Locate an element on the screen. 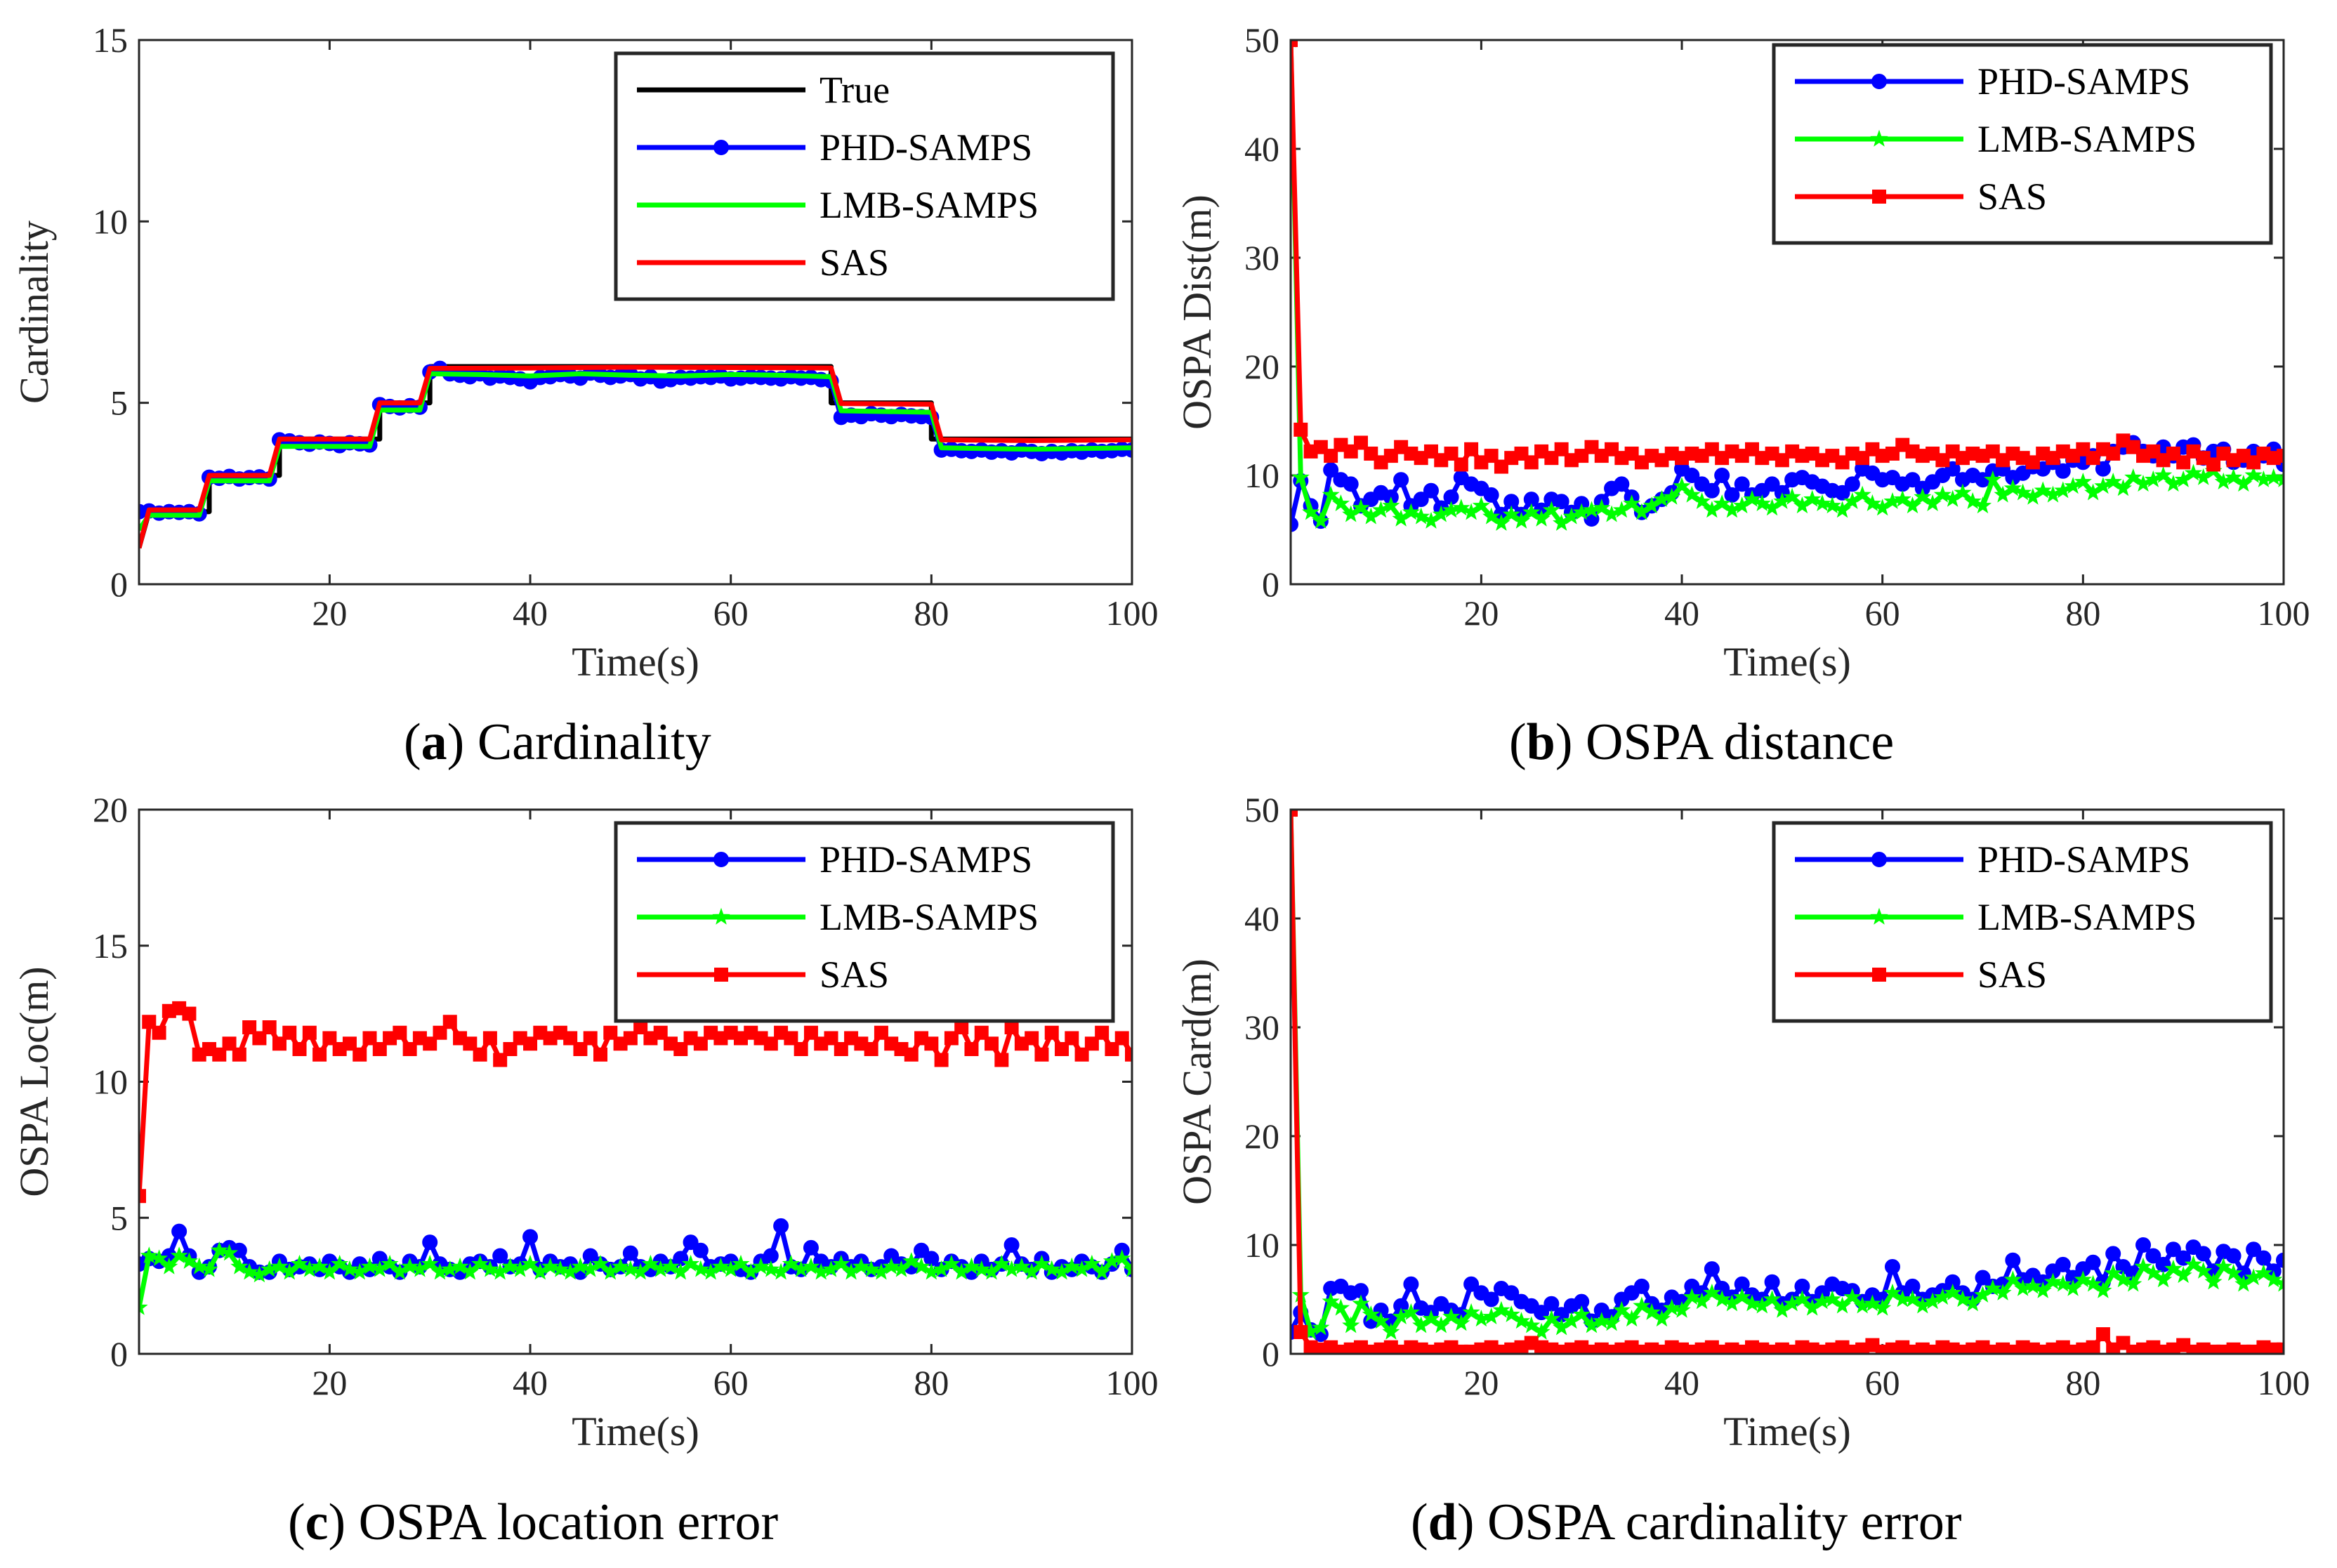 The height and width of the screenshot is (1568, 2337). legend-marker-c-sas is located at coordinates (721, 975).